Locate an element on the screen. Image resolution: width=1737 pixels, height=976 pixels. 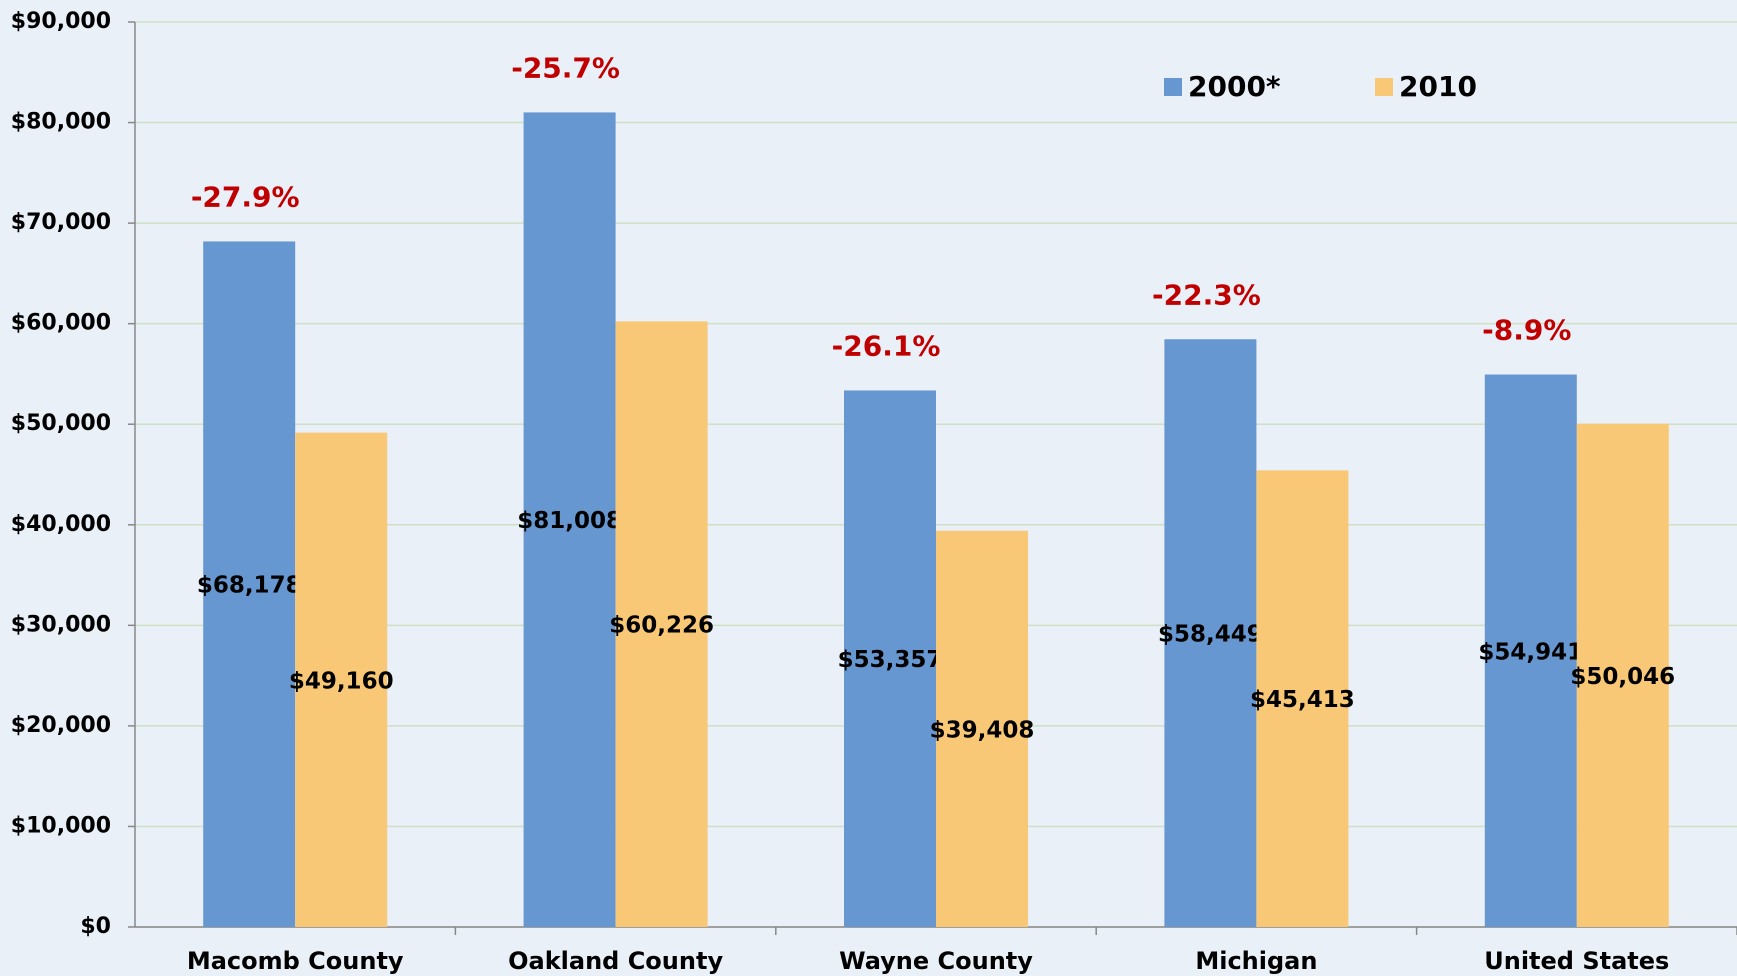
x-tick-label: Oakland County is located at coordinates (615, 961).